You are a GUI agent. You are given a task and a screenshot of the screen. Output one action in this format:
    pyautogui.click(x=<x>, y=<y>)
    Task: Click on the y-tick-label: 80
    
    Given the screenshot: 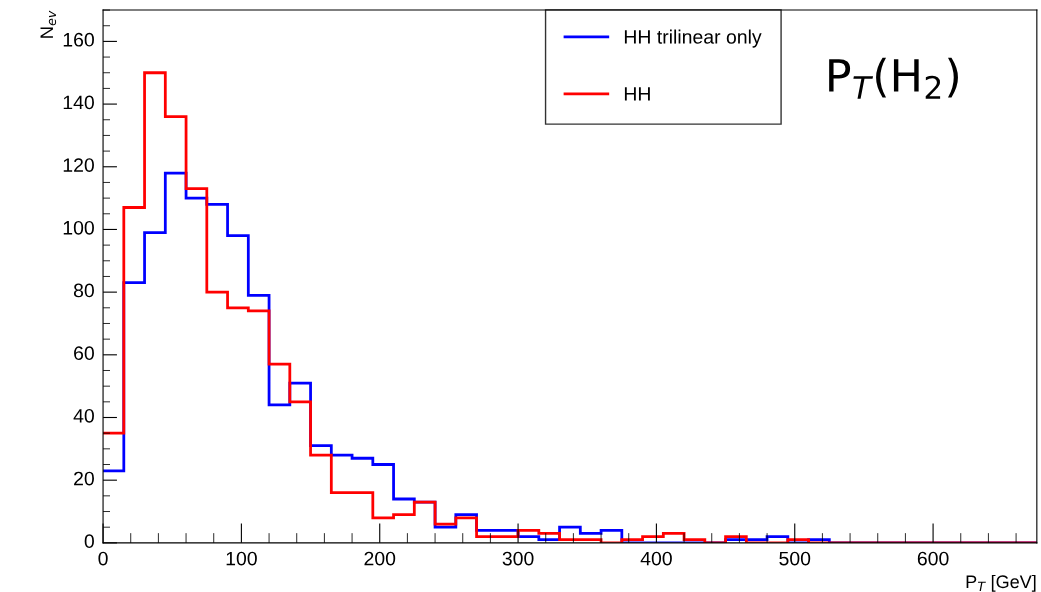 What is the action you would take?
    pyautogui.click(x=83, y=290)
    